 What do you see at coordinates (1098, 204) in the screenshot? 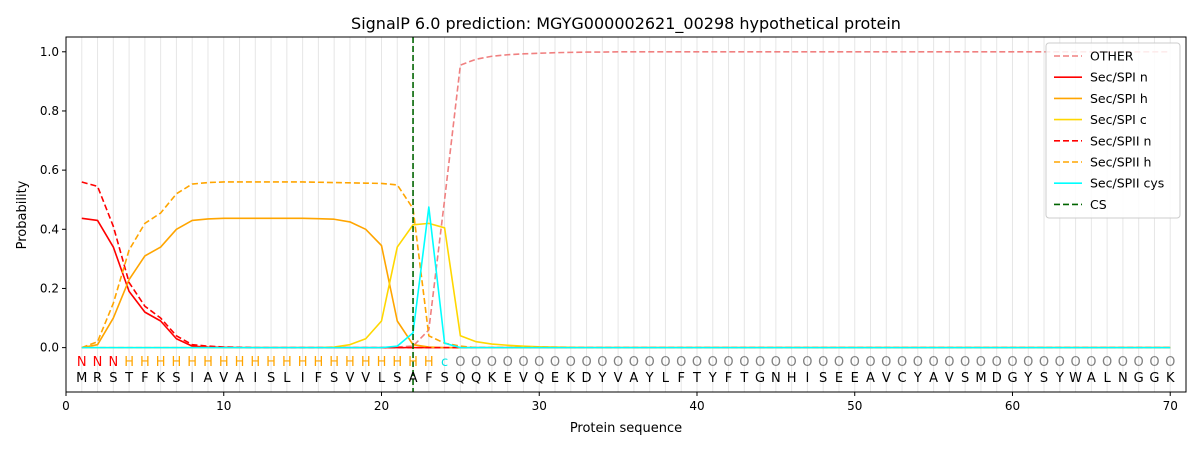
I see `legend-label: CS` at bounding box center [1098, 204].